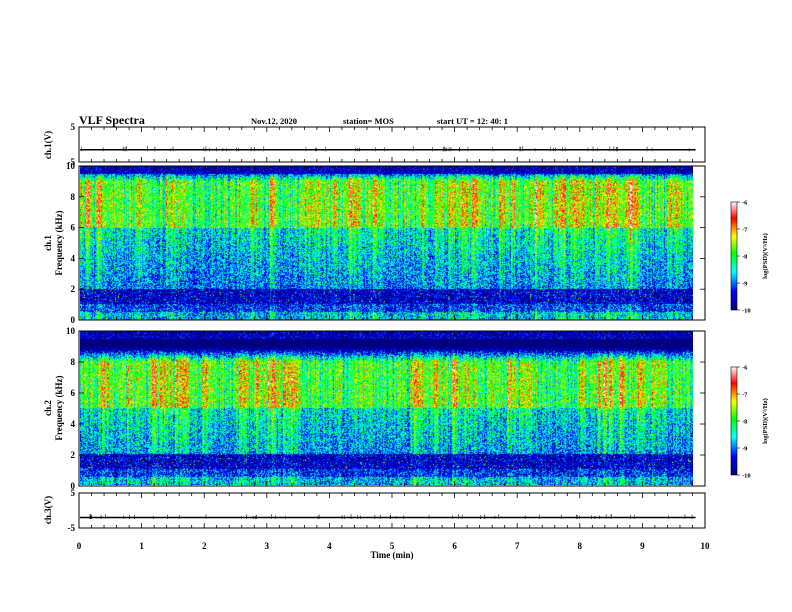 Image resolution: width=792 pixels, height=612 pixels. Describe the element at coordinates (765, 256) in the screenshot. I see `ch1-colorbar-label: log(PSD)(V²/Hz)` at that location.